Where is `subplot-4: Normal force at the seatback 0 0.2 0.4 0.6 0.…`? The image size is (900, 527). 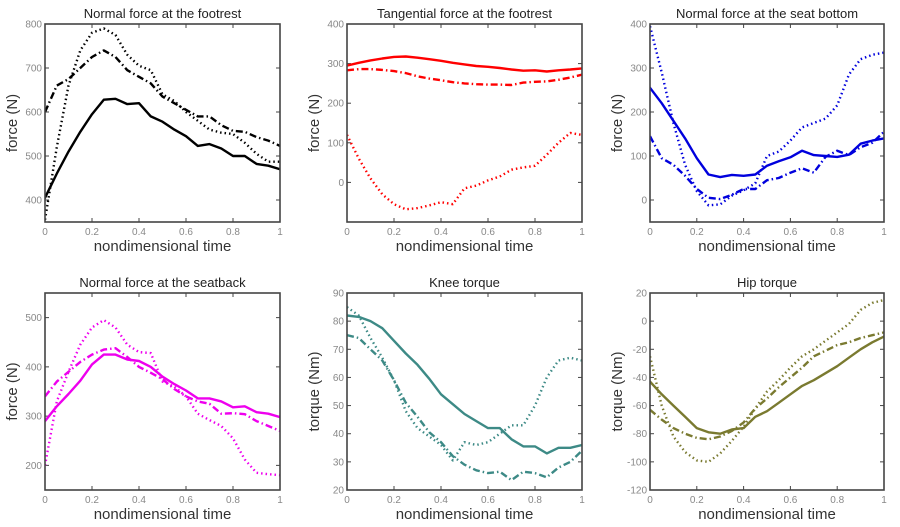
subplot-4: Normal force at the seatback 0 0.2 0.4 0.6 0.… is located at coordinates (143, 399).